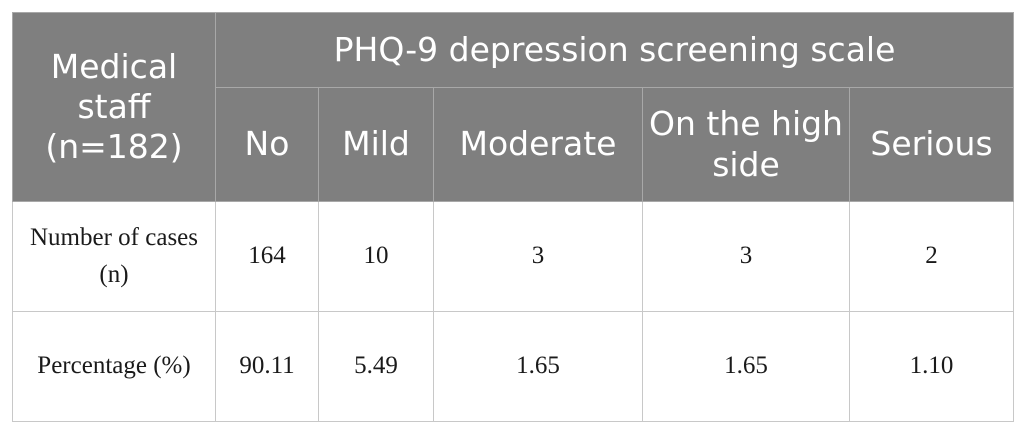  I want to click on row-label-number-of-cases: Number of cases (n), so click(114, 256).